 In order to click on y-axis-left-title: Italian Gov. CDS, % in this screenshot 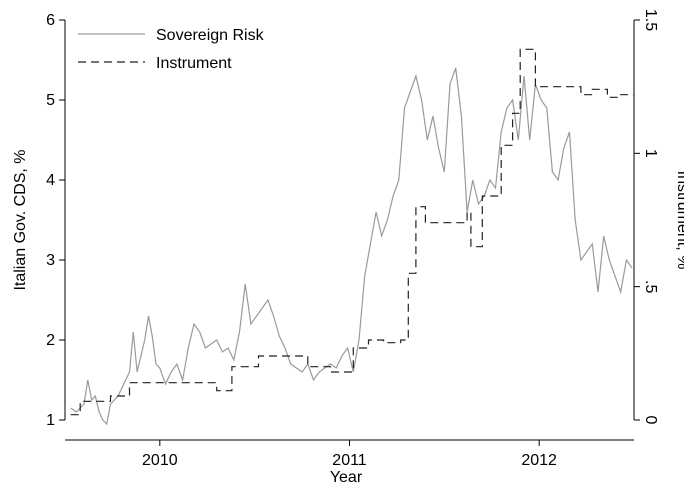, I will do `click(20, 219)`.